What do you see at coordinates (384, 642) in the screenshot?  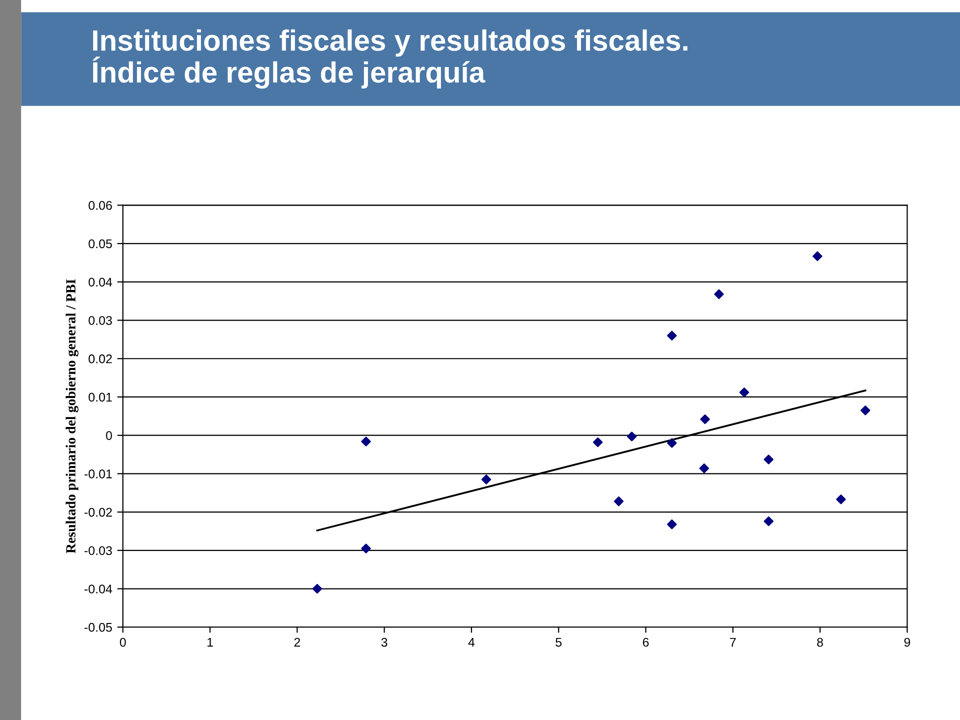 I see `x-tick-label: 3` at bounding box center [384, 642].